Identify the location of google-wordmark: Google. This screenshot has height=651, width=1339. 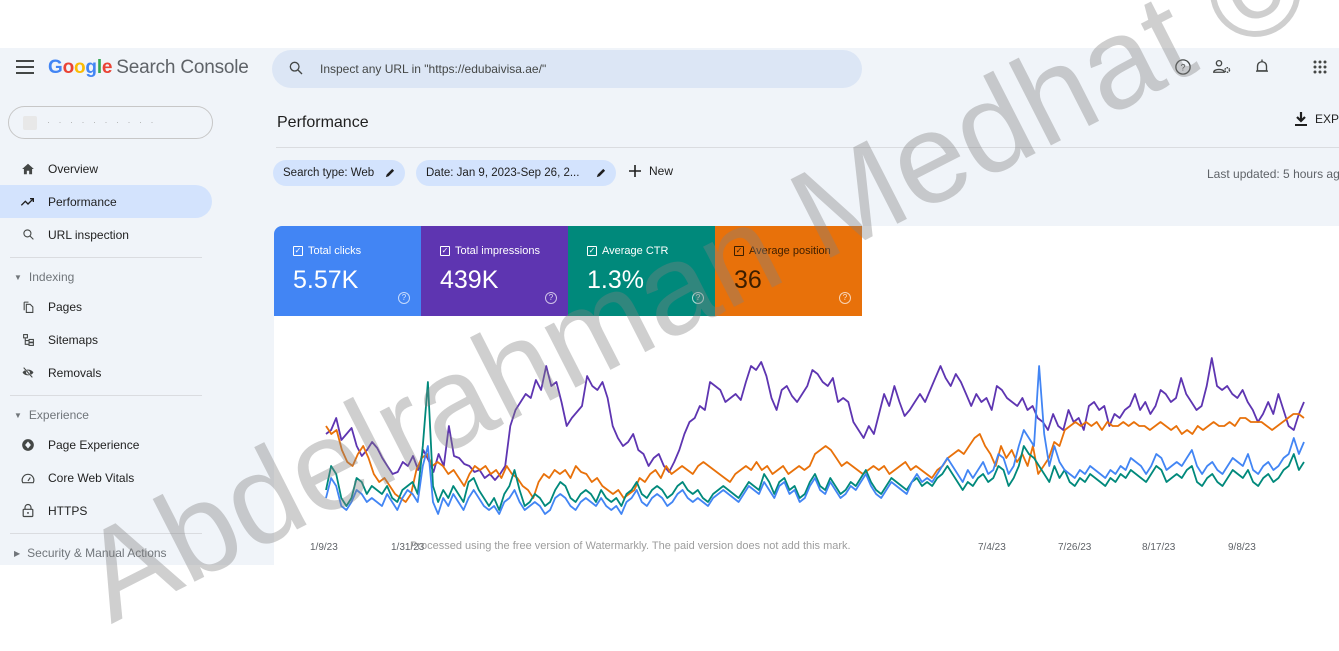
(80, 67).